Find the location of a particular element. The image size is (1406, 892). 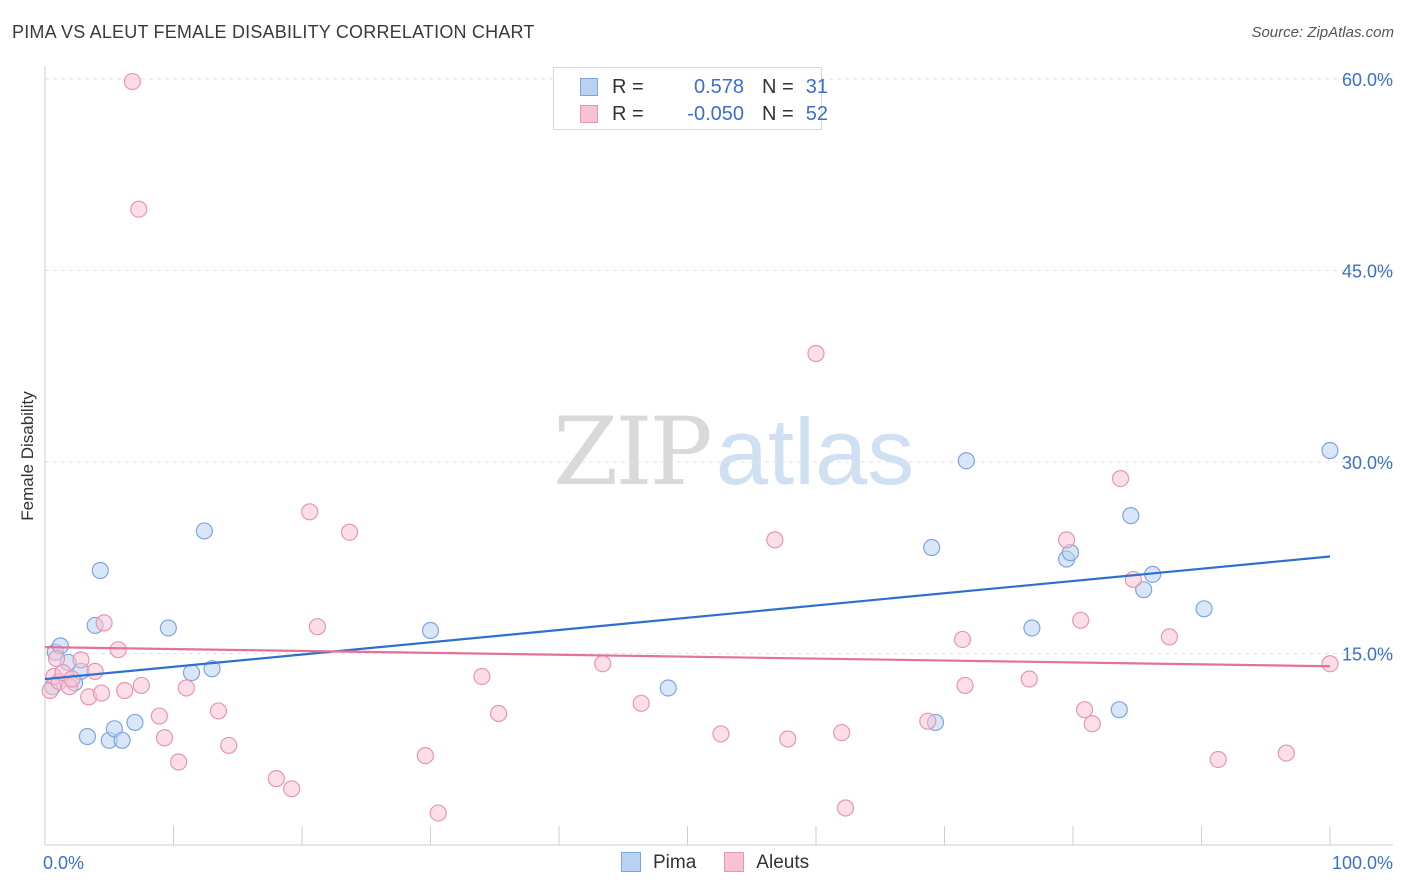

source-label: Source: ZipAtlas.com is located at coordinates (1322, 32).